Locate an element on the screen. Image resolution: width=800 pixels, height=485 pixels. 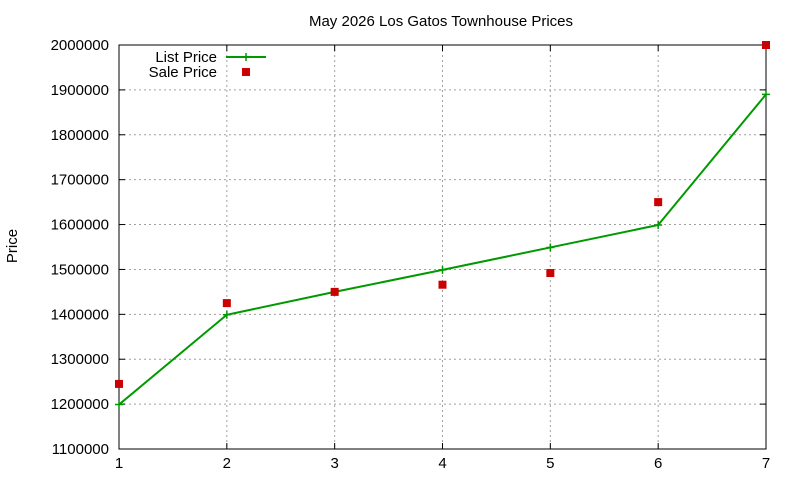
chart-title: May 2026 Los Gatos Townhouse Prices is located at coordinates (441, 21).